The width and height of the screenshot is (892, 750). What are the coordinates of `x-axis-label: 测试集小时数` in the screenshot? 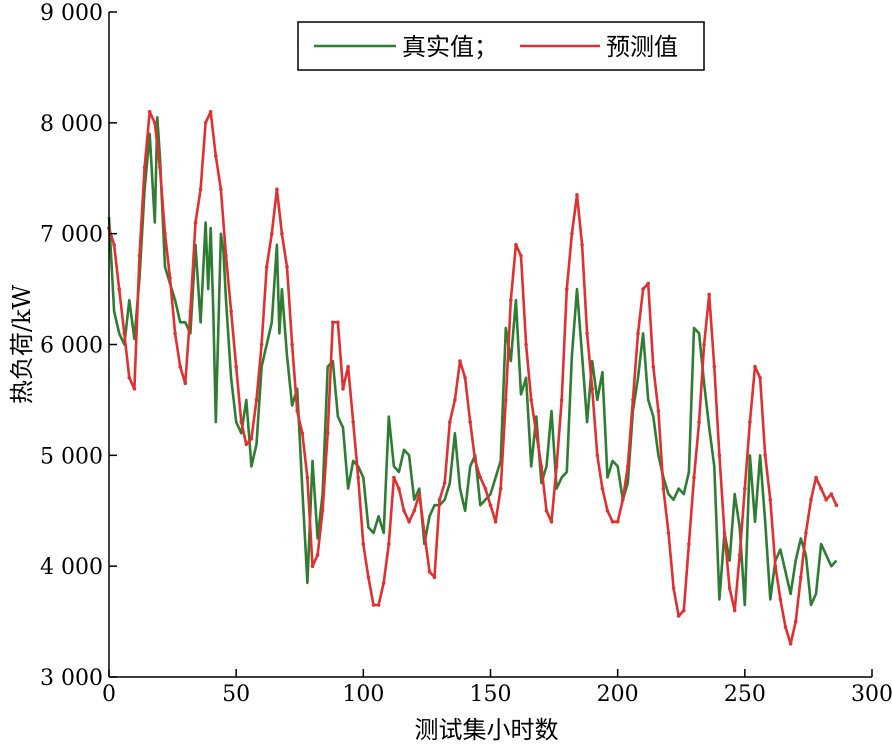 It's located at (487, 730).